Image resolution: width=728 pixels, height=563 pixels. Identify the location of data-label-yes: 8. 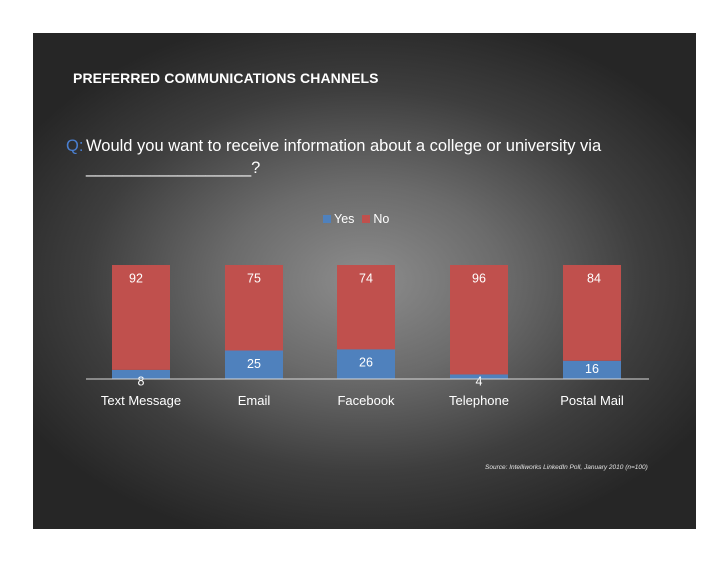
(141, 381).